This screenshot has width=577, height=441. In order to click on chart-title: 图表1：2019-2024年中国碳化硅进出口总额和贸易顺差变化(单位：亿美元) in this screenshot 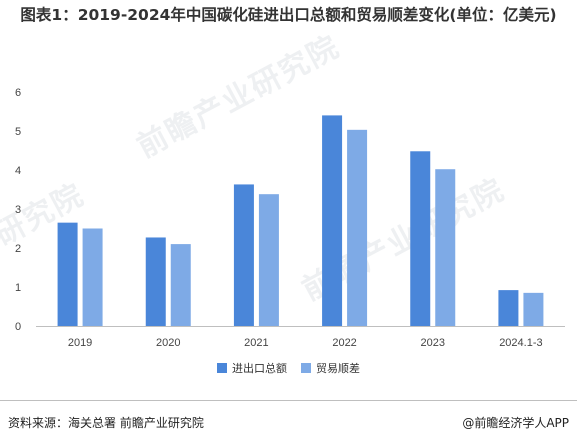, I will do `click(288, 15)`.